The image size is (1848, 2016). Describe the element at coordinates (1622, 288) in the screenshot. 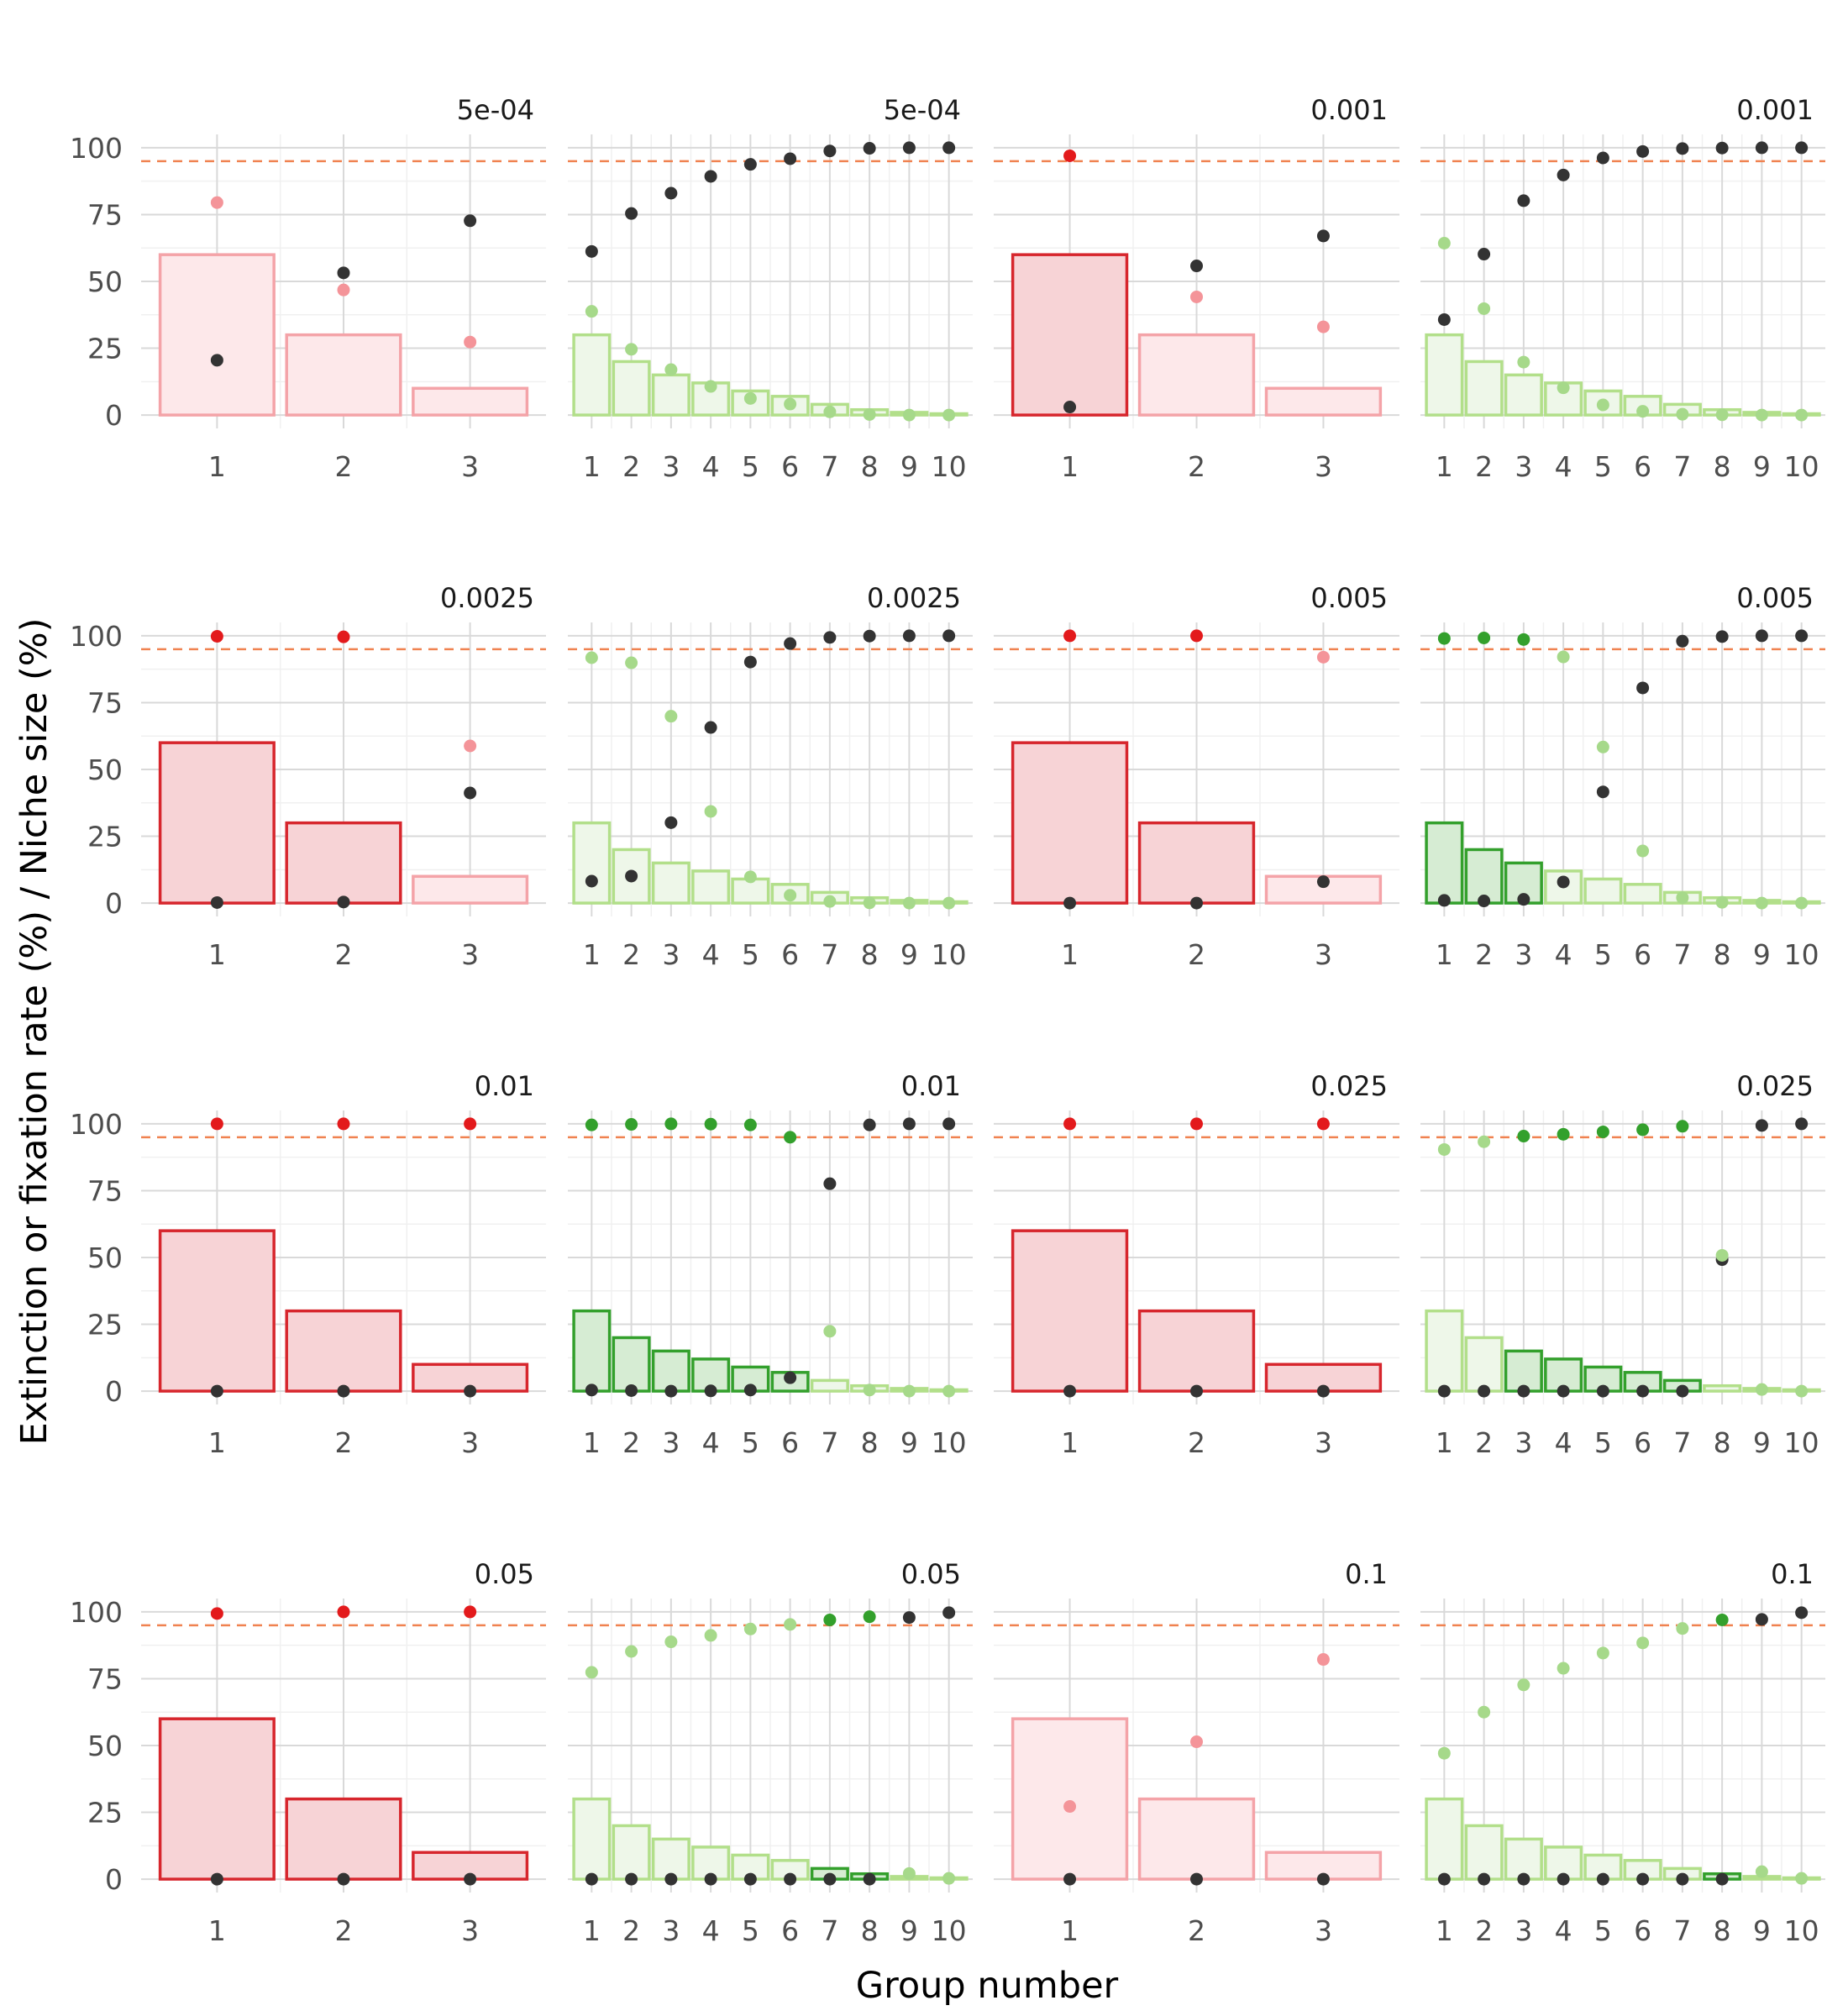

I see `panel-4: 0.001 1 2 3 4 5 6 7 8 9 10` at that location.